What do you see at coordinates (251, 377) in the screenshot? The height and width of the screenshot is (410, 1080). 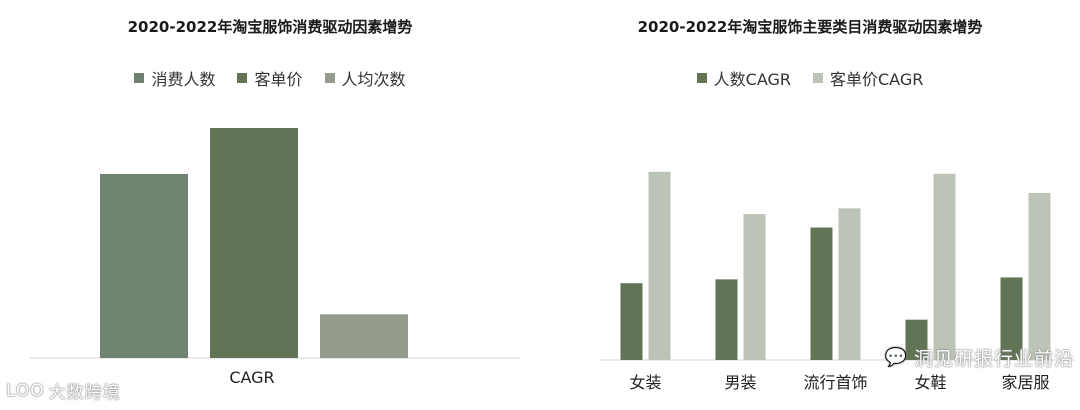 I see `left-x-tick-label: CAGR` at bounding box center [251, 377].